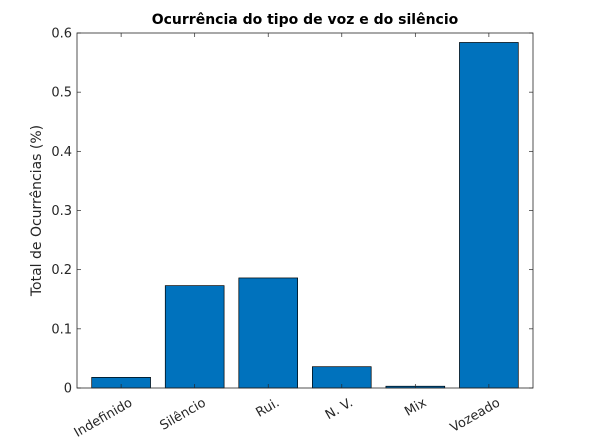  What do you see at coordinates (61, 329) in the screenshot?
I see `y-tick-label: 0.1` at bounding box center [61, 329].